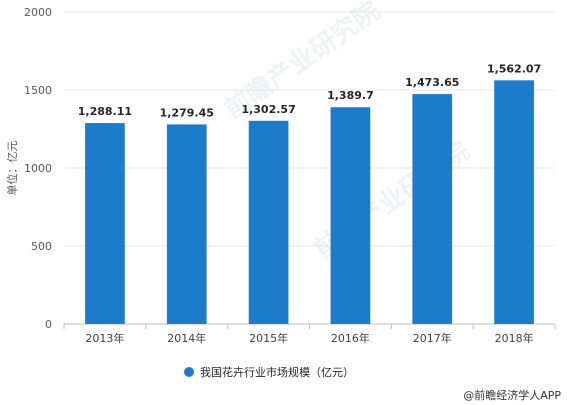 The height and width of the screenshot is (405, 567). I want to click on legend-marker, so click(189, 372).